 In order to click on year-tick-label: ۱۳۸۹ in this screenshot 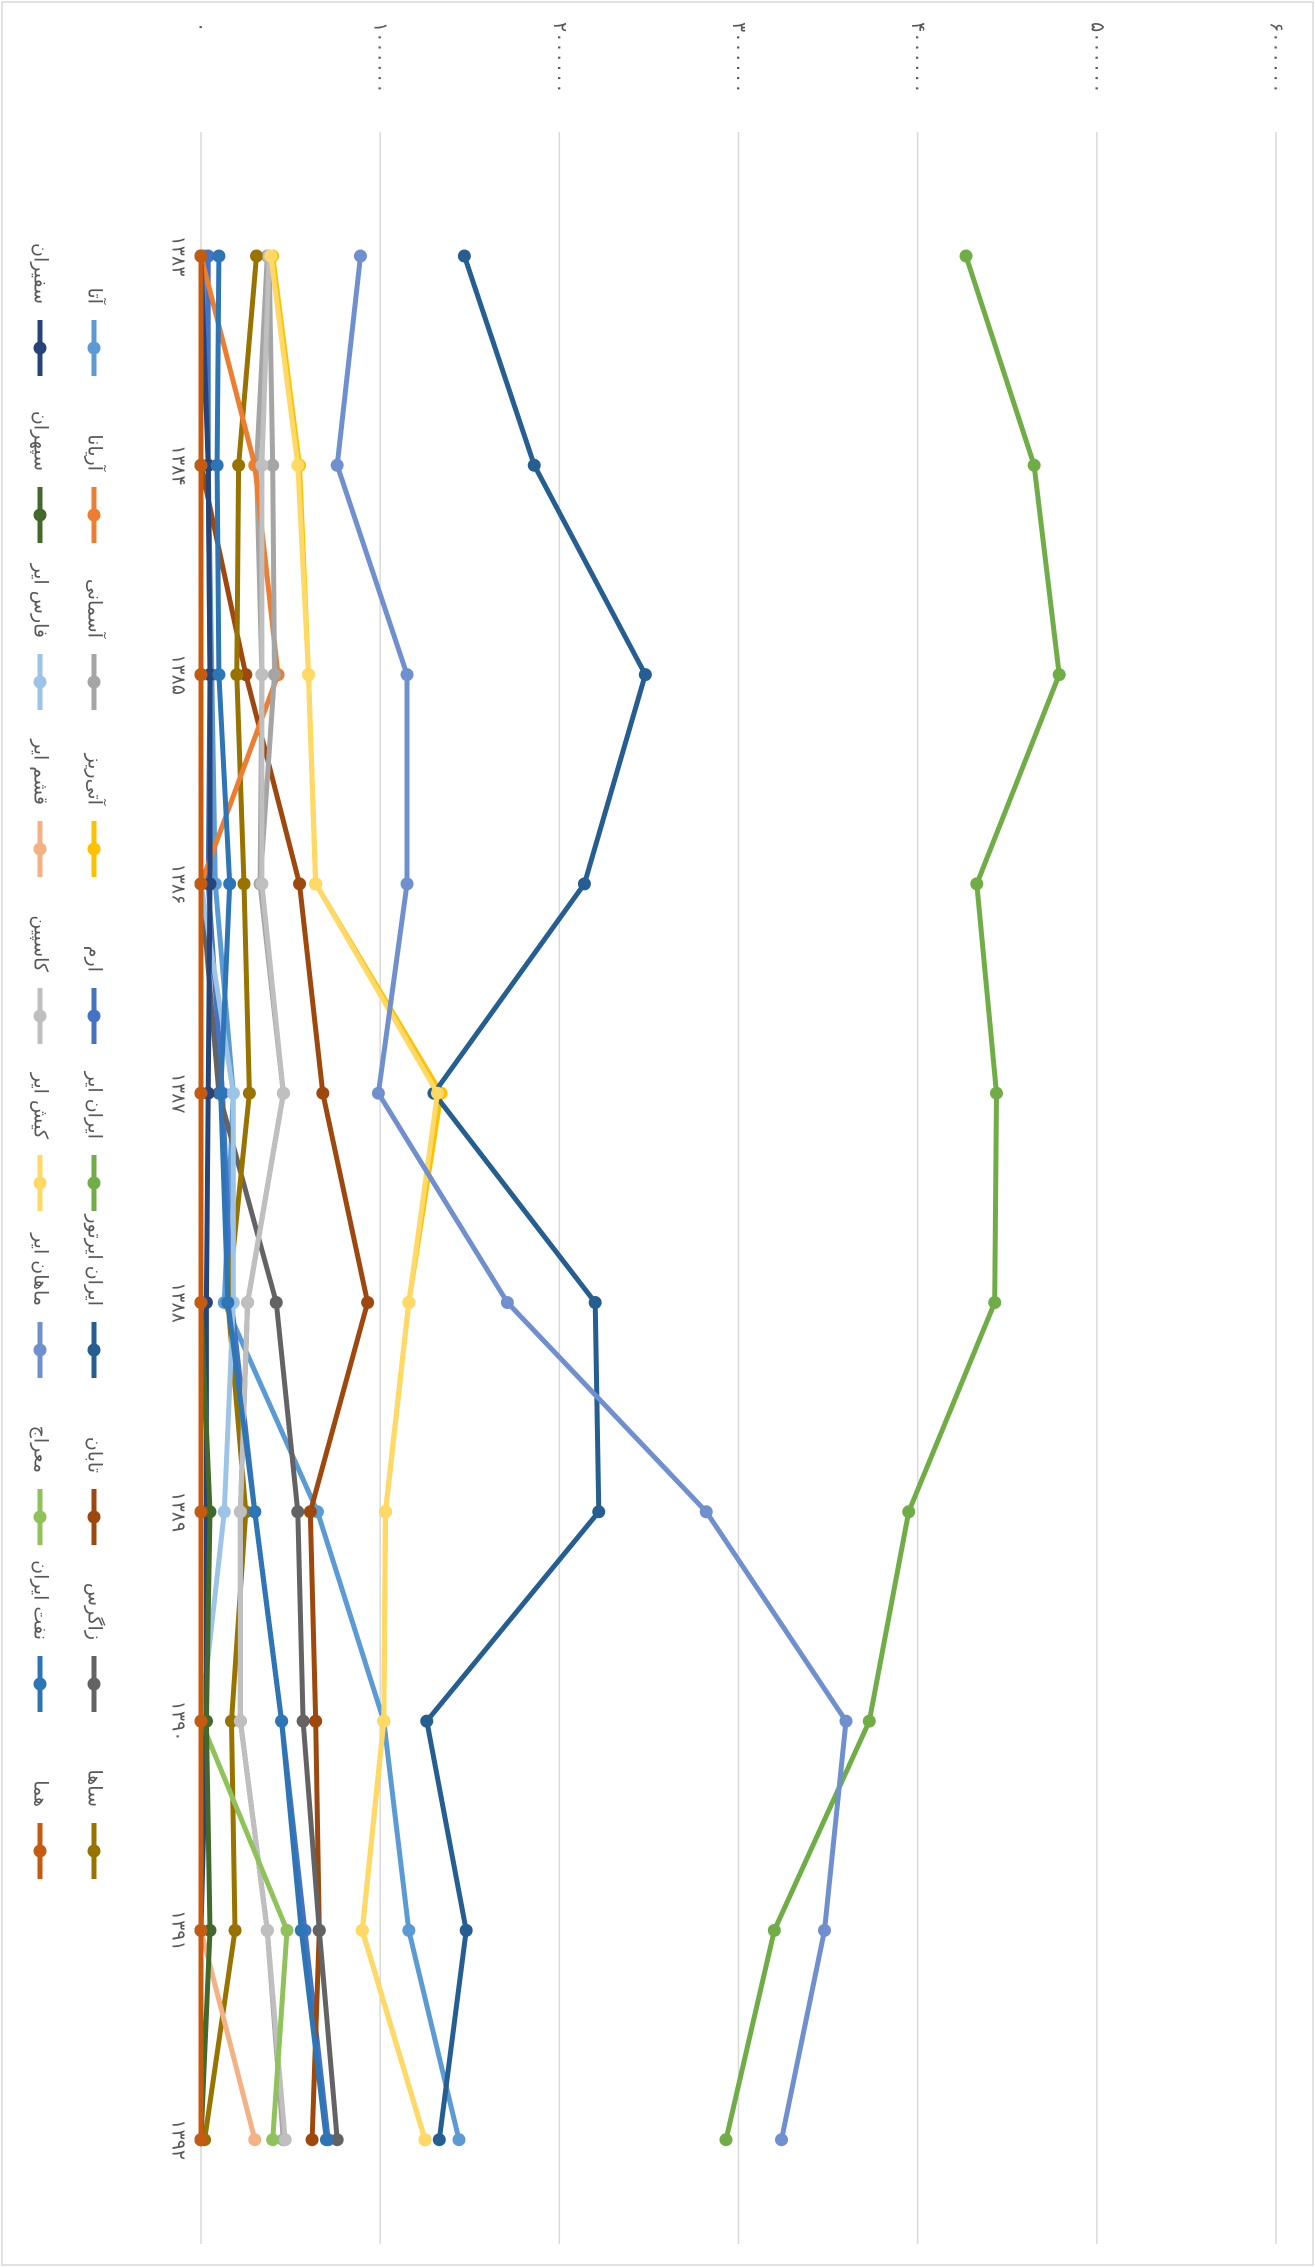, I will do `click(179, 1511)`.